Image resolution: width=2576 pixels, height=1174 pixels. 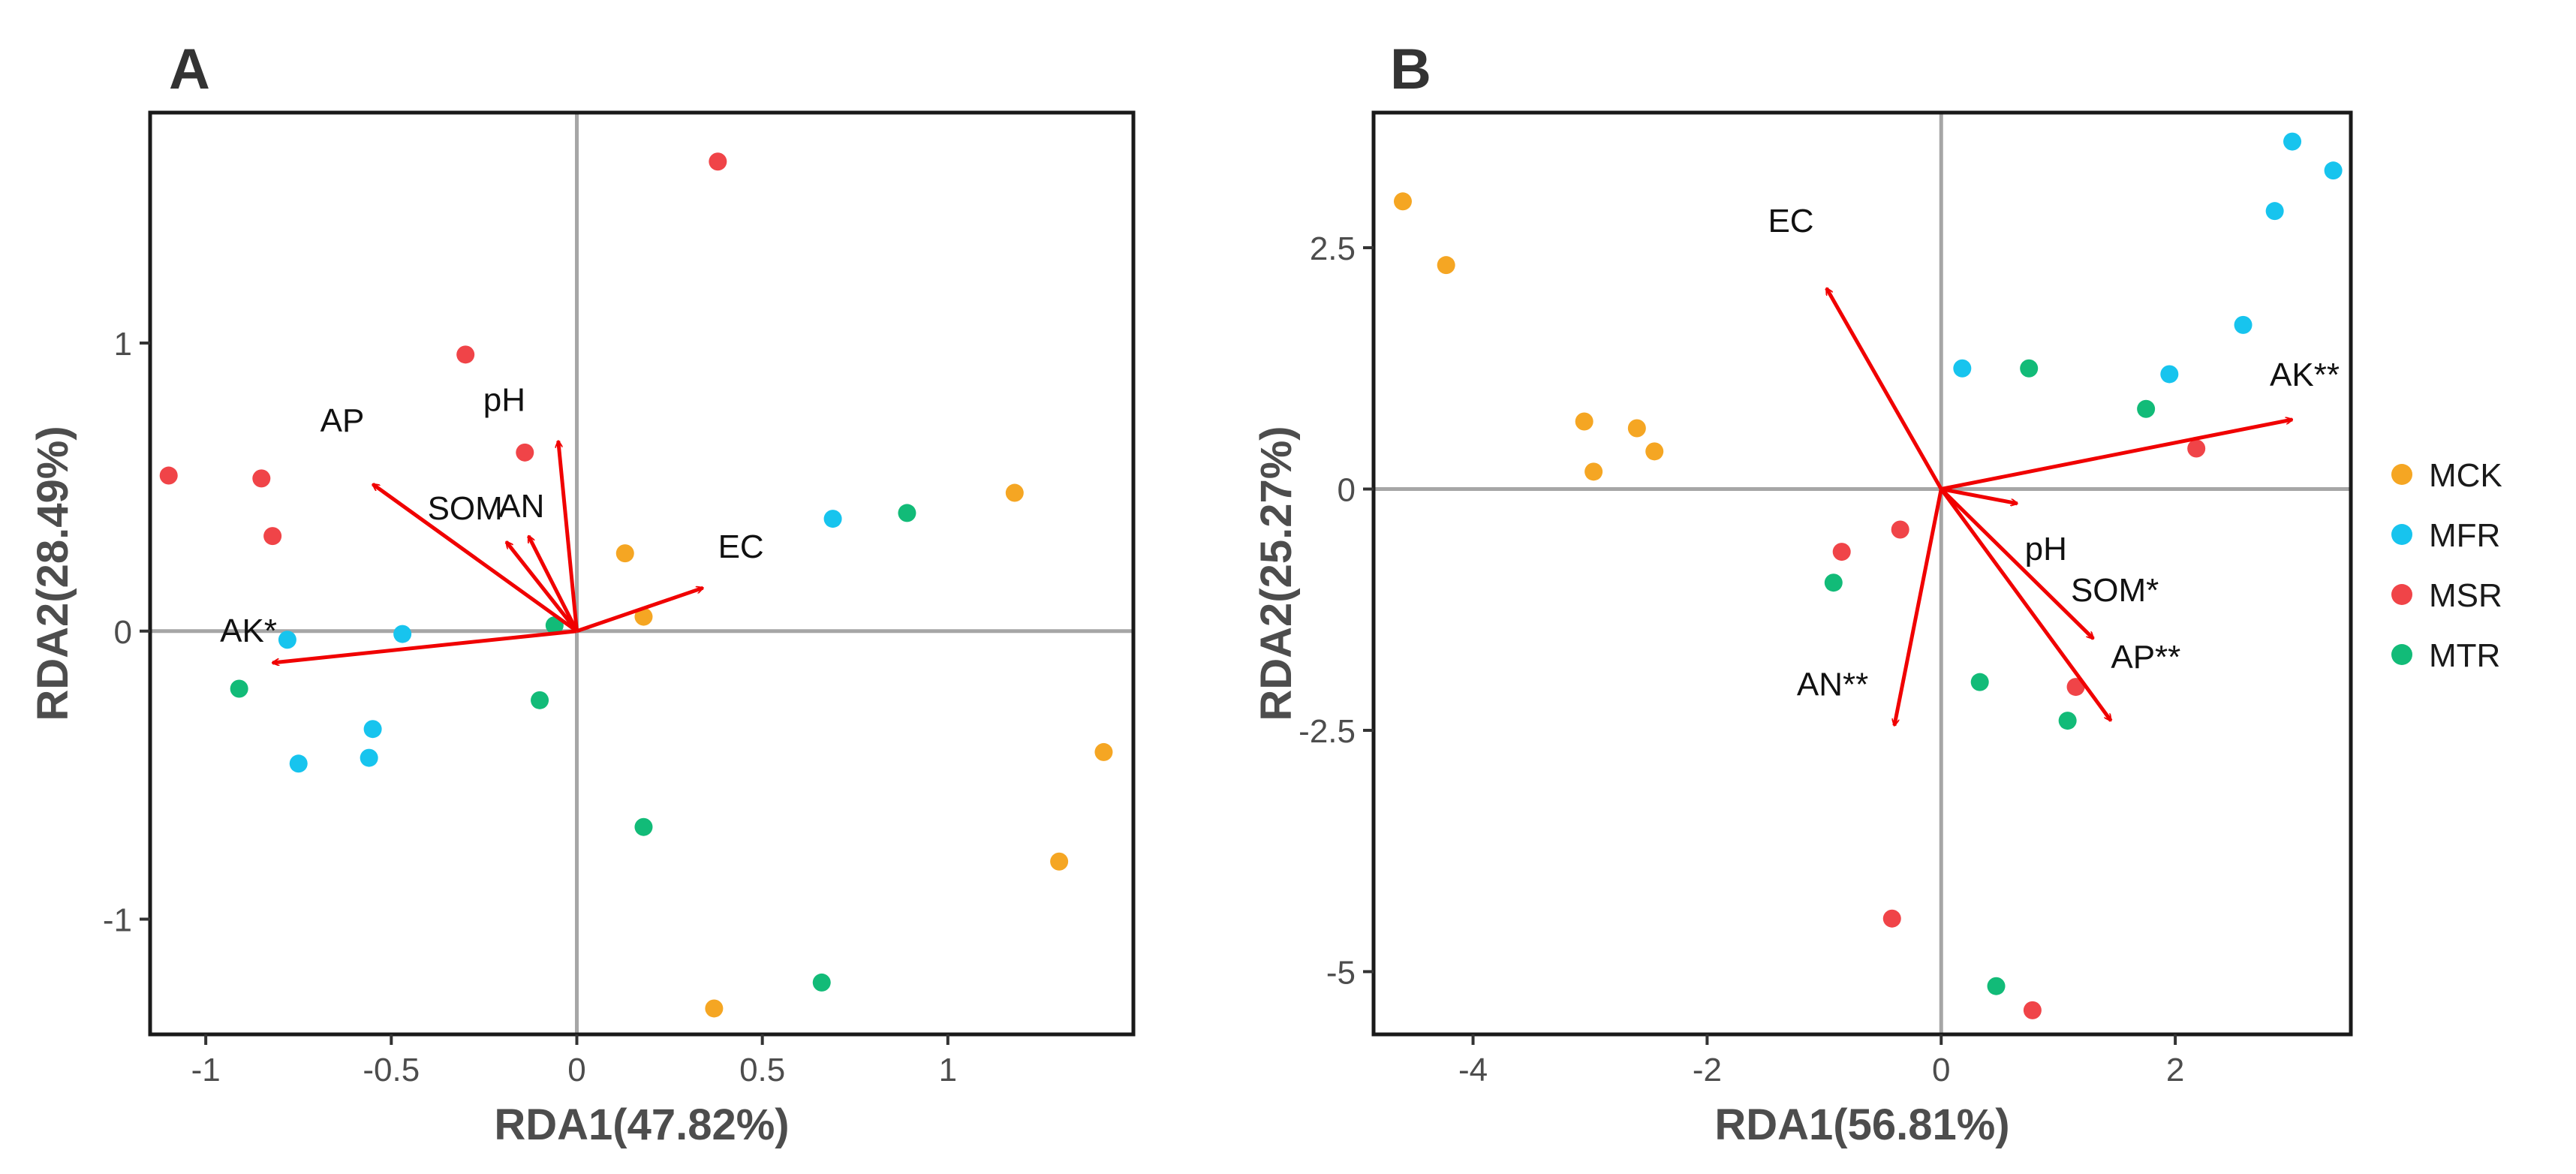 I want to click on legend-swatch-mfr, so click(x=2401, y=534).